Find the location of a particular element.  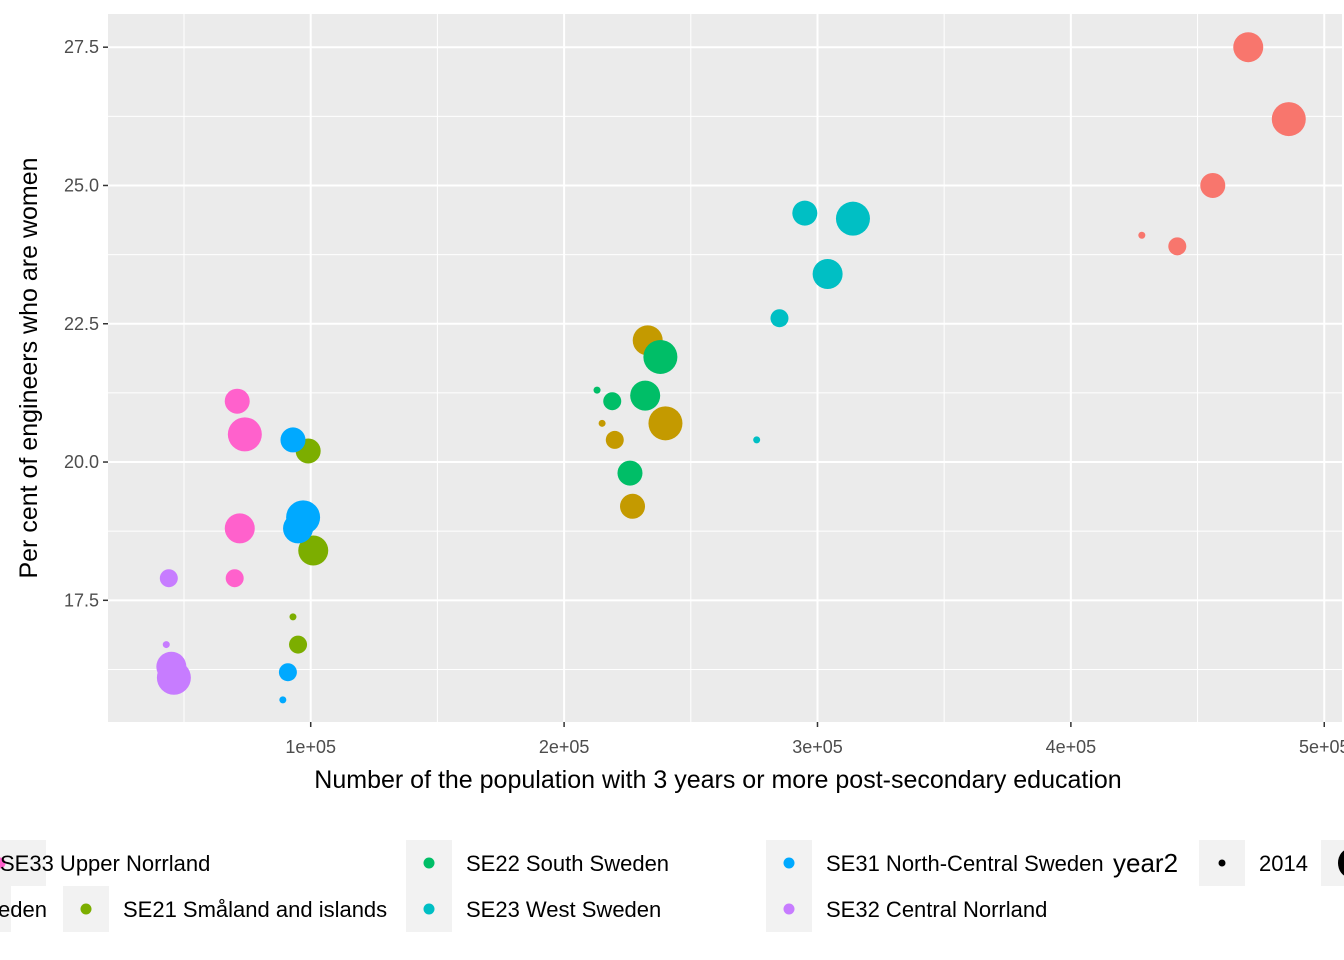

y-tick-label: 25.0 is located at coordinates (81, 185).